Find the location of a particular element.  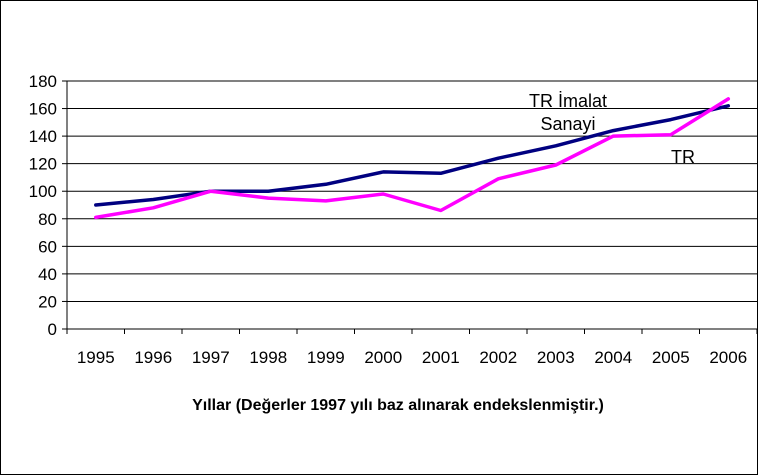

y-tick-label: 0 is located at coordinates (52, 329).